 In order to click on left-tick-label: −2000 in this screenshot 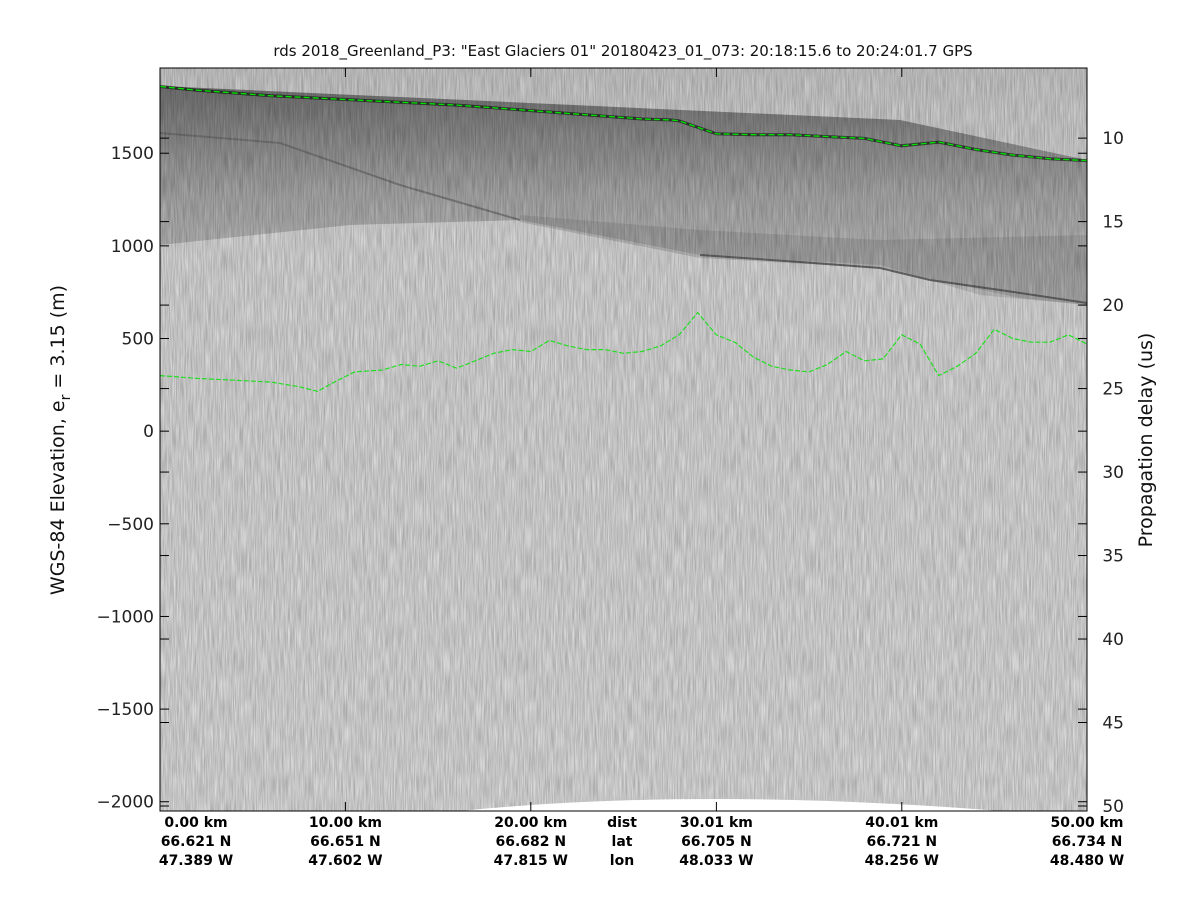, I will do `click(125, 803)`.